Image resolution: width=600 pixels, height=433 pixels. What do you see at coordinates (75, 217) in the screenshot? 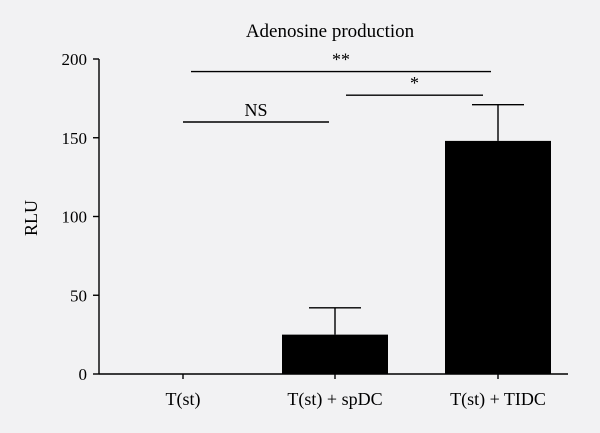
I see `y-tick-label: 100` at bounding box center [75, 217].